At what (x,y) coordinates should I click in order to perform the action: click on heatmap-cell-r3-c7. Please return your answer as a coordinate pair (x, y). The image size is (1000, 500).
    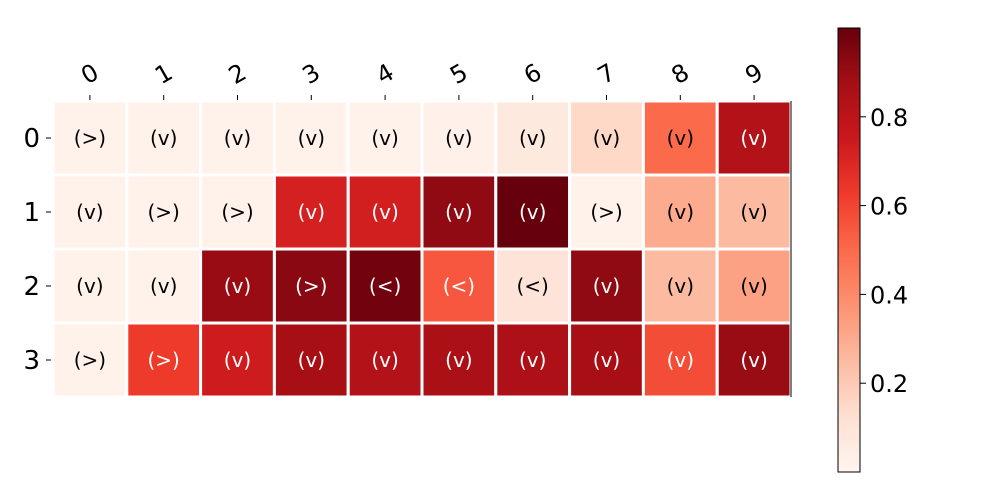
    Looking at the image, I should click on (606, 360).